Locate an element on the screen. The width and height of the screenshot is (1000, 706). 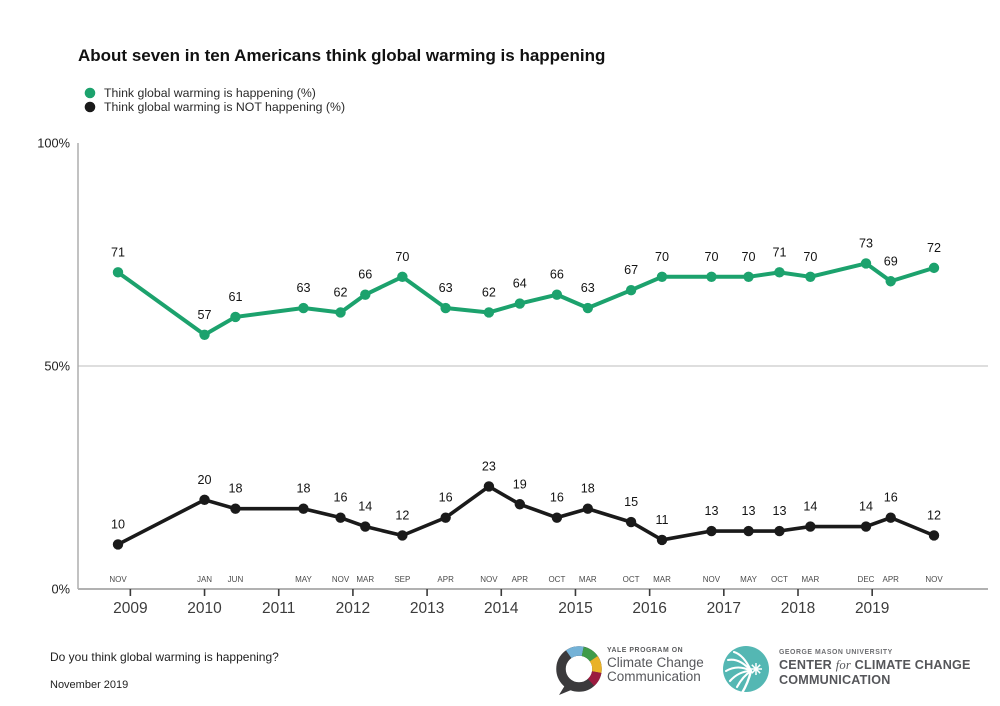
gmu-line2: COMMUNICATION is located at coordinates (835, 679).